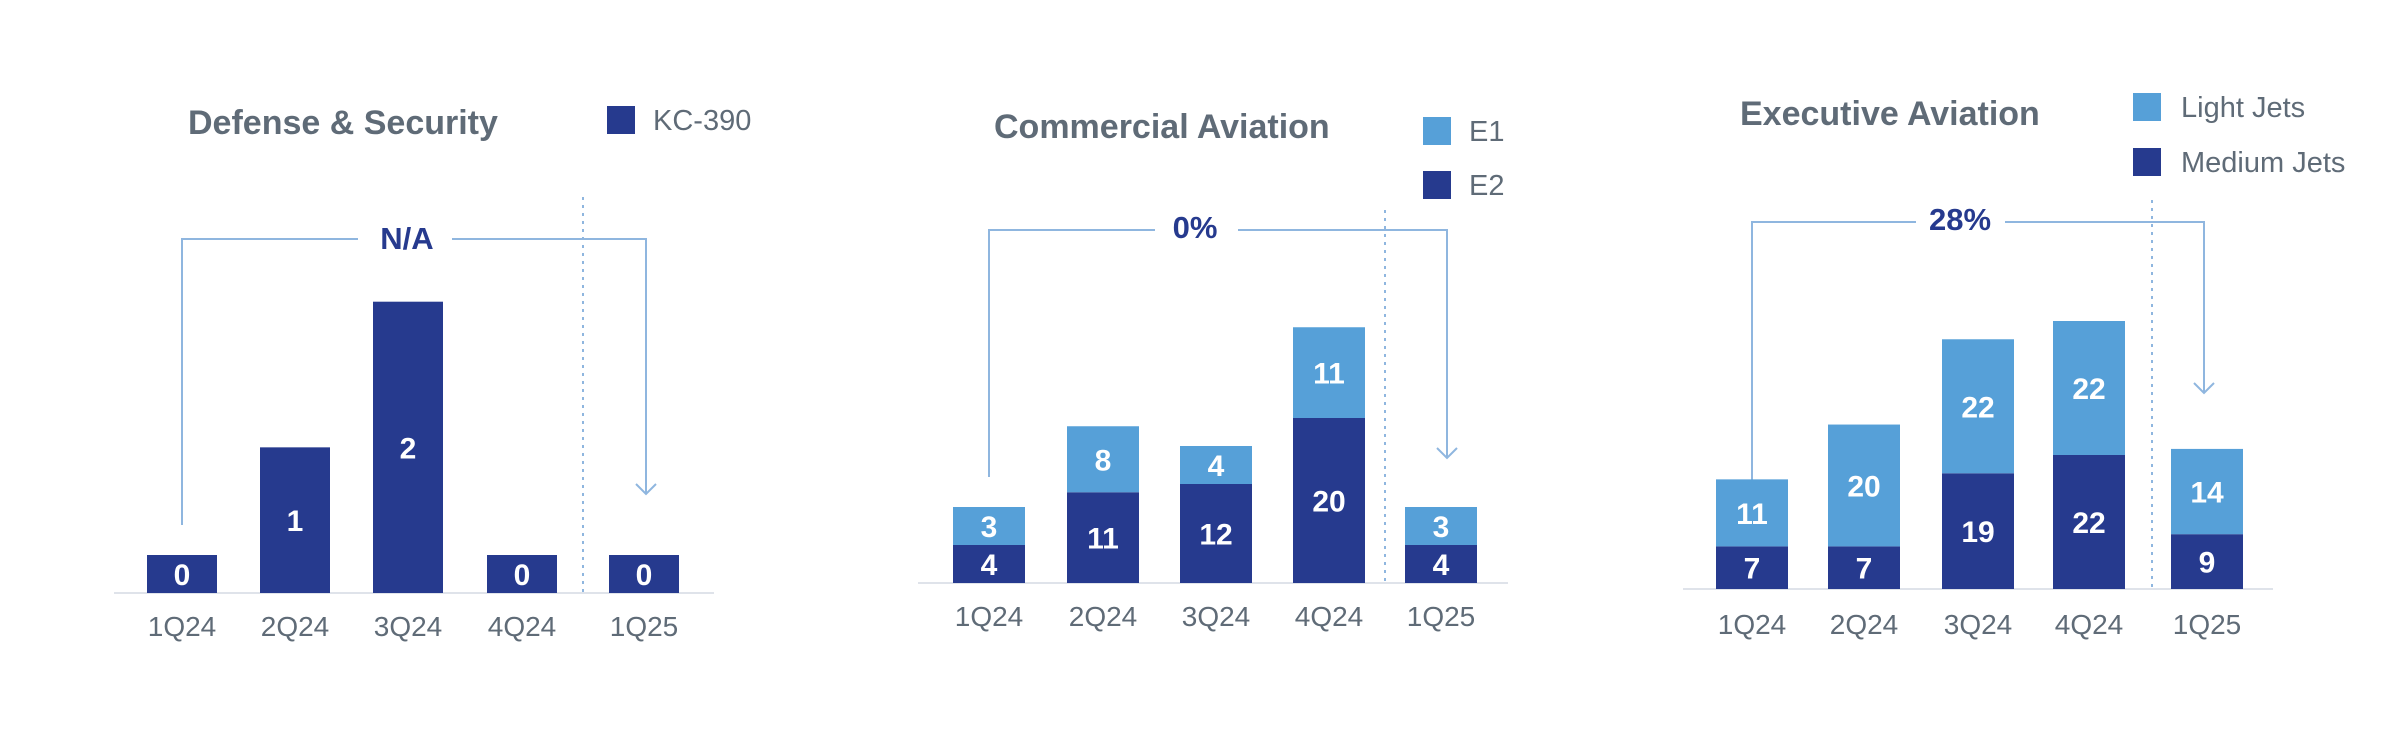 The image size is (2400, 743). Describe the element at coordinates (1437, 185) in the screenshot. I see `legend-swatch-e2` at that location.